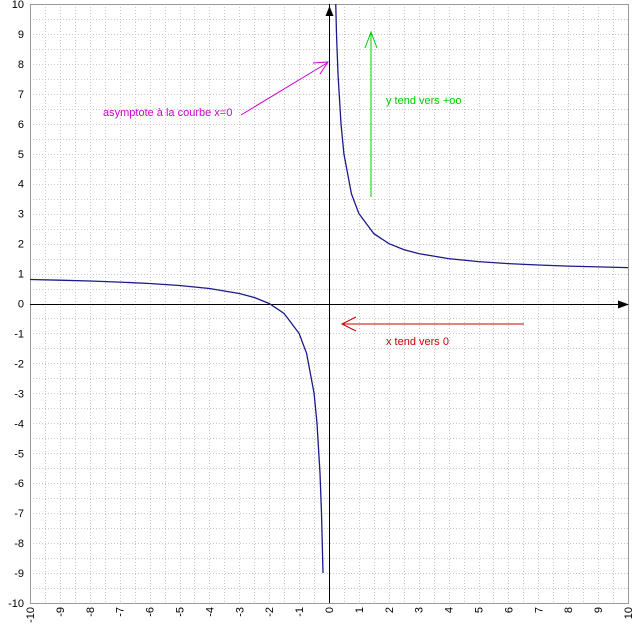  What do you see at coordinates (21, 35) in the screenshot?
I see `y-tick-label: 9` at bounding box center [21, 35].